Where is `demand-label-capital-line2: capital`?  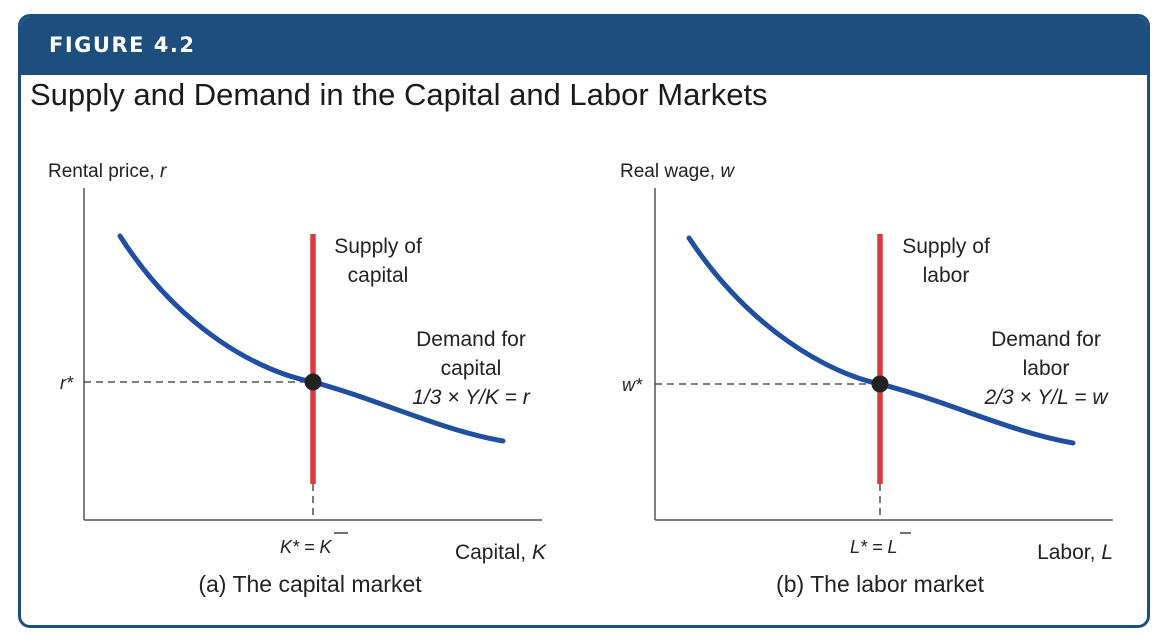 demand-label-capital-line2: capital is located at coordinates (471, 368).